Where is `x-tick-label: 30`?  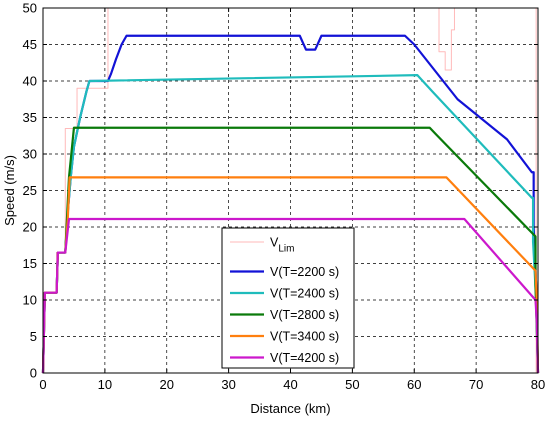 x-tick-label: 30 is located at coordinates (228, 384).